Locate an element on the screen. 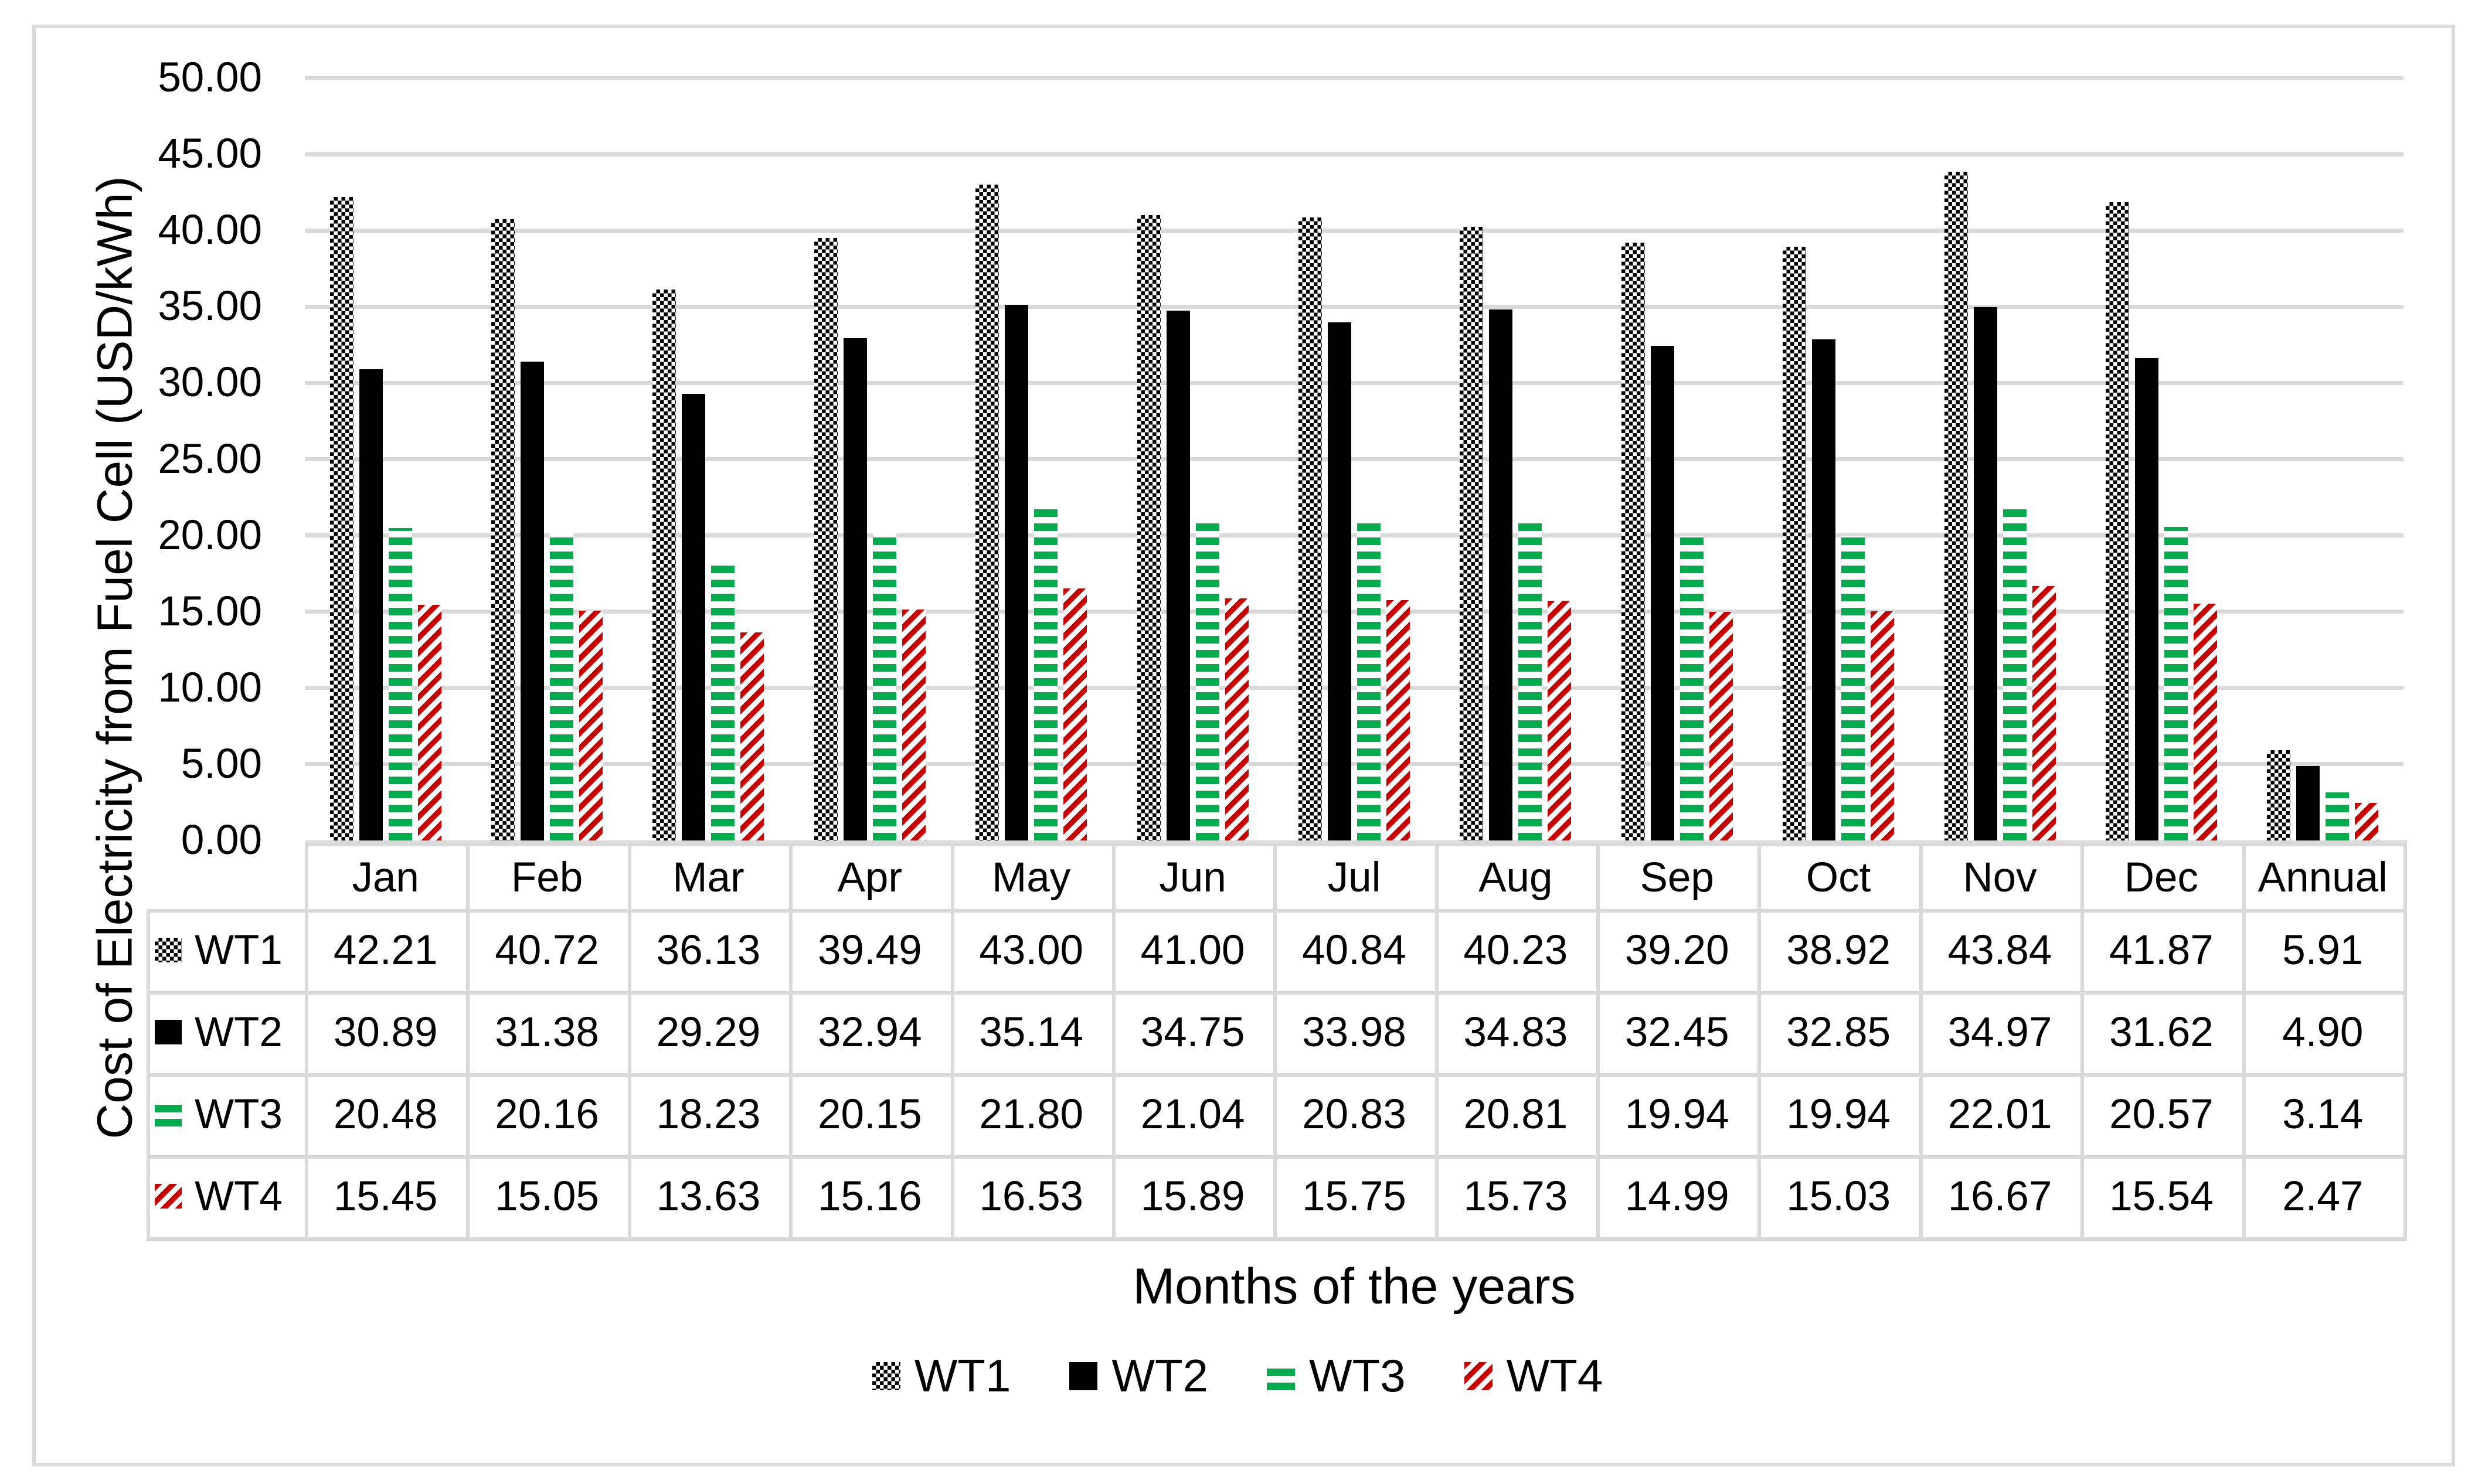 Image resolution: width=2475 pixels, height=1484 pixels. table-cell-wt1-oct: 38.92 is located at coordinates (1838, 950).